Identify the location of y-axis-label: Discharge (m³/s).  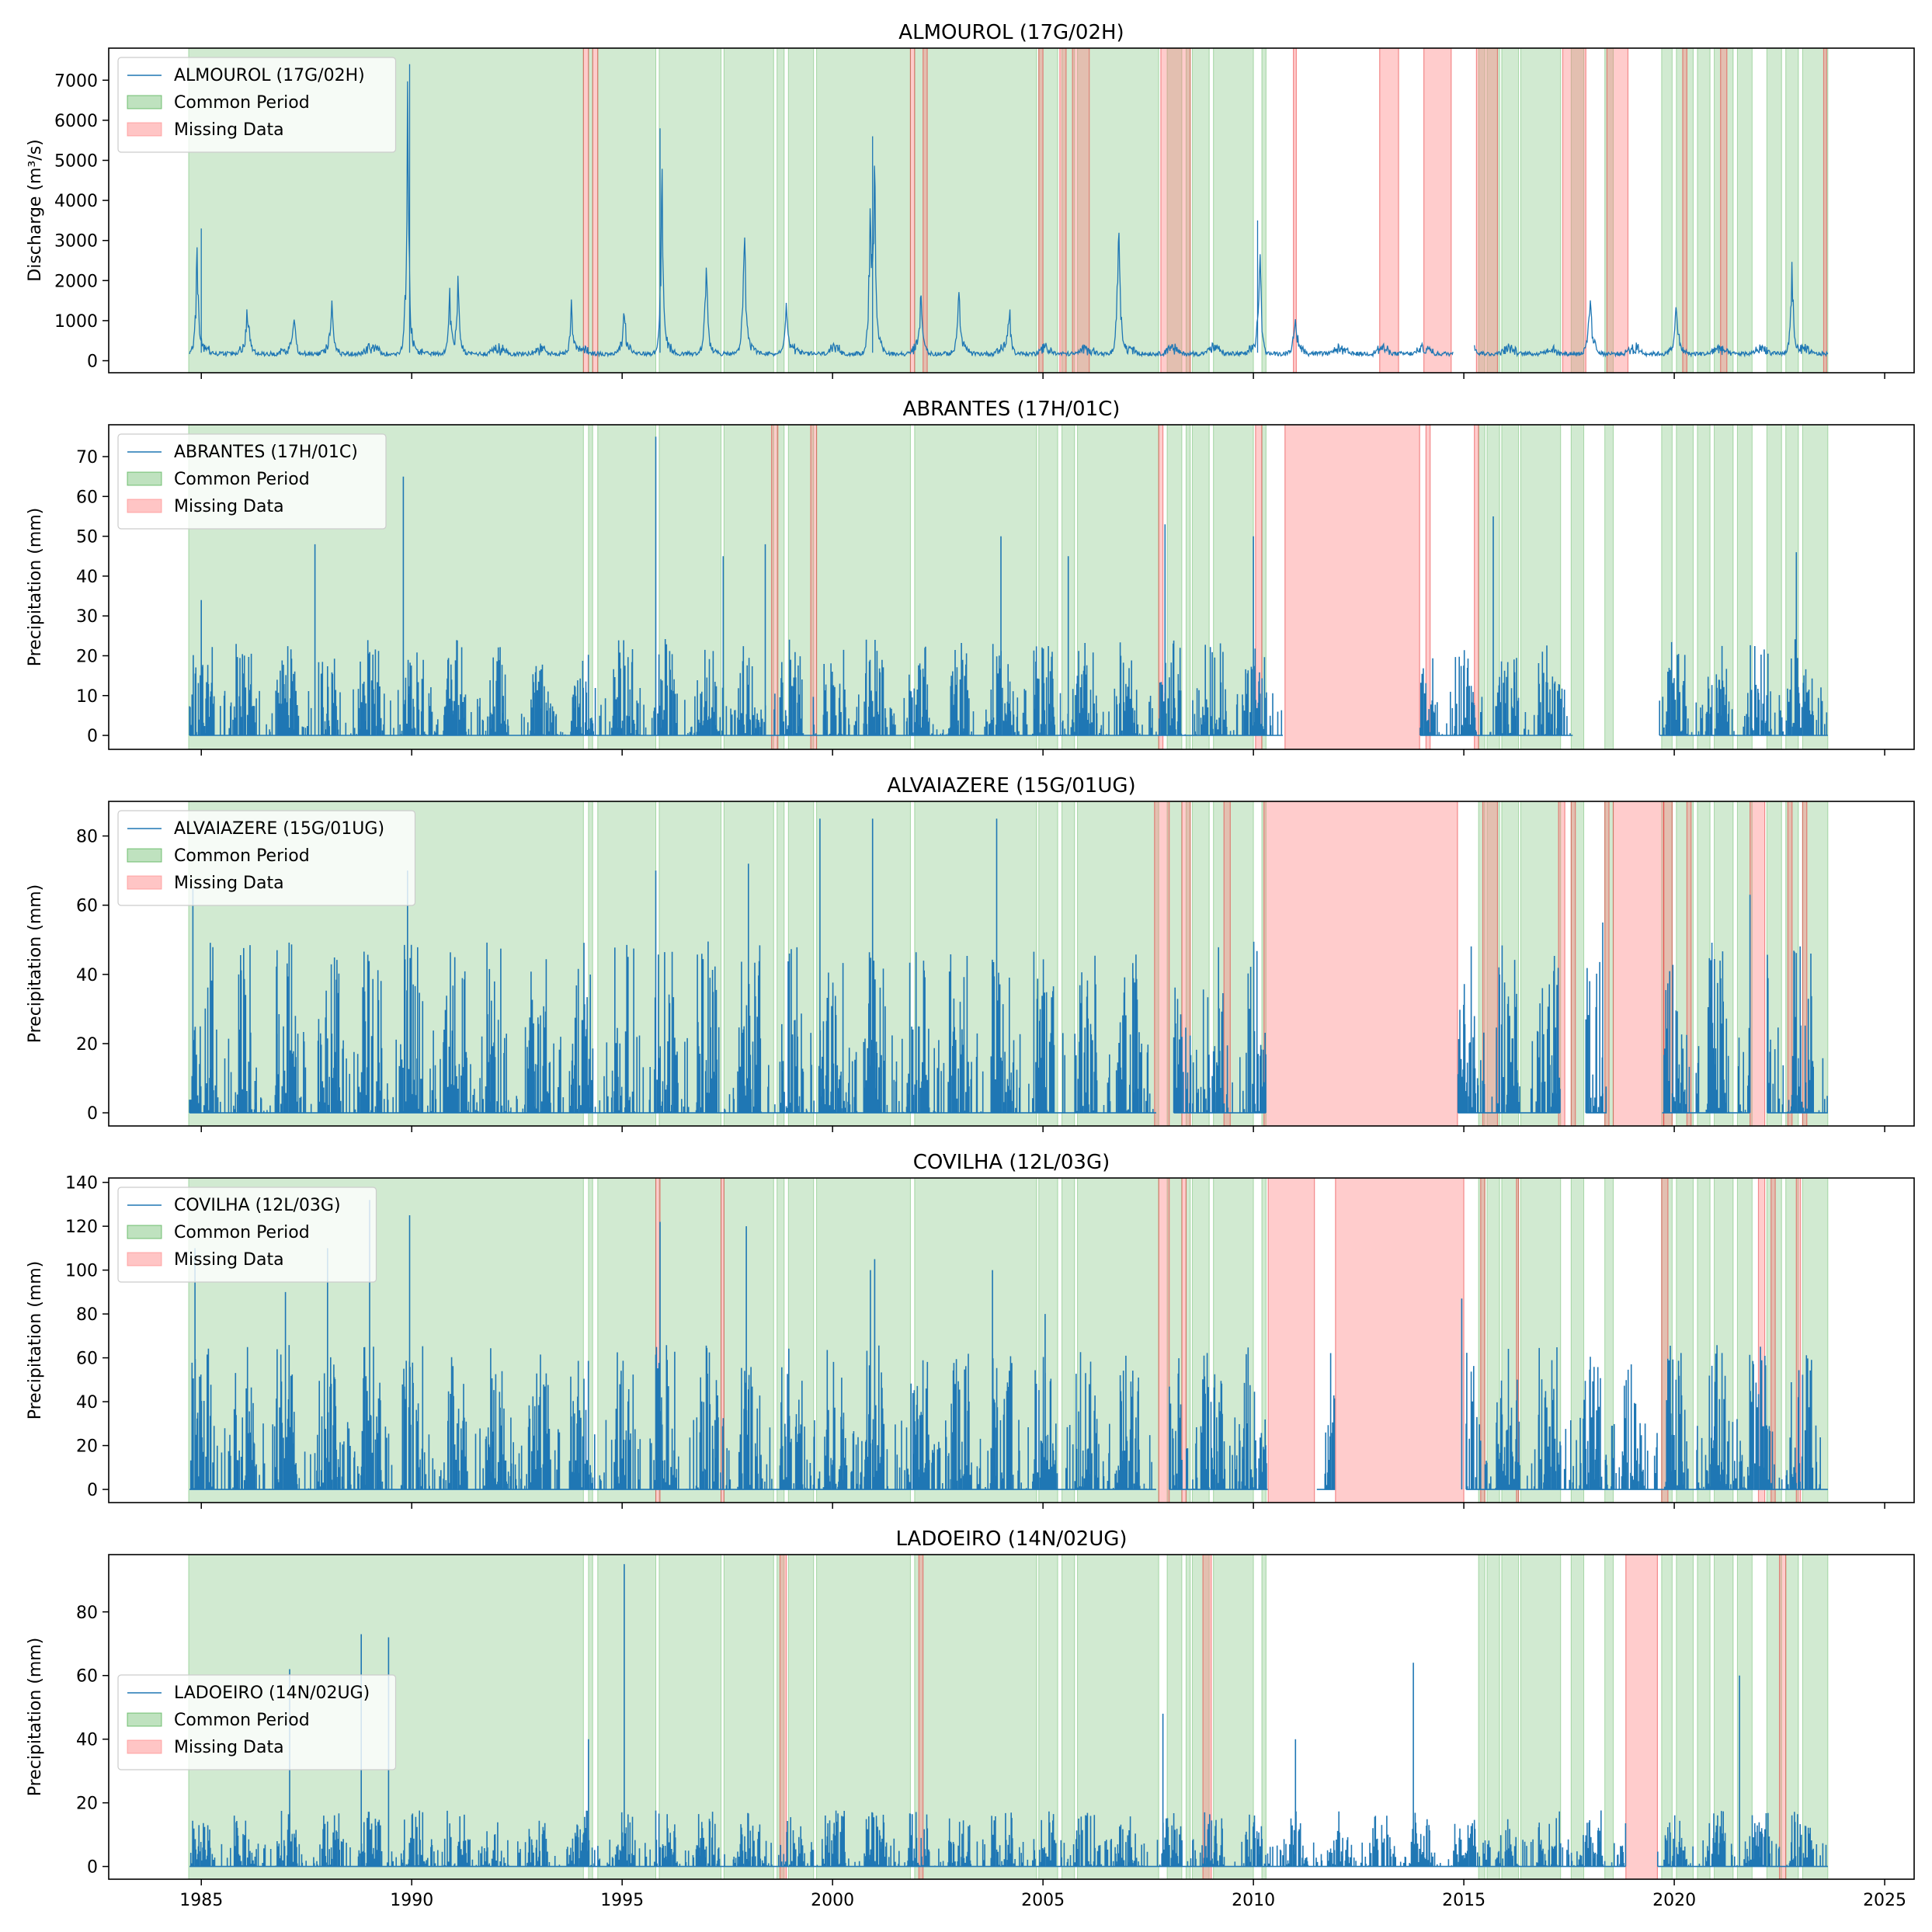
(35, 210).